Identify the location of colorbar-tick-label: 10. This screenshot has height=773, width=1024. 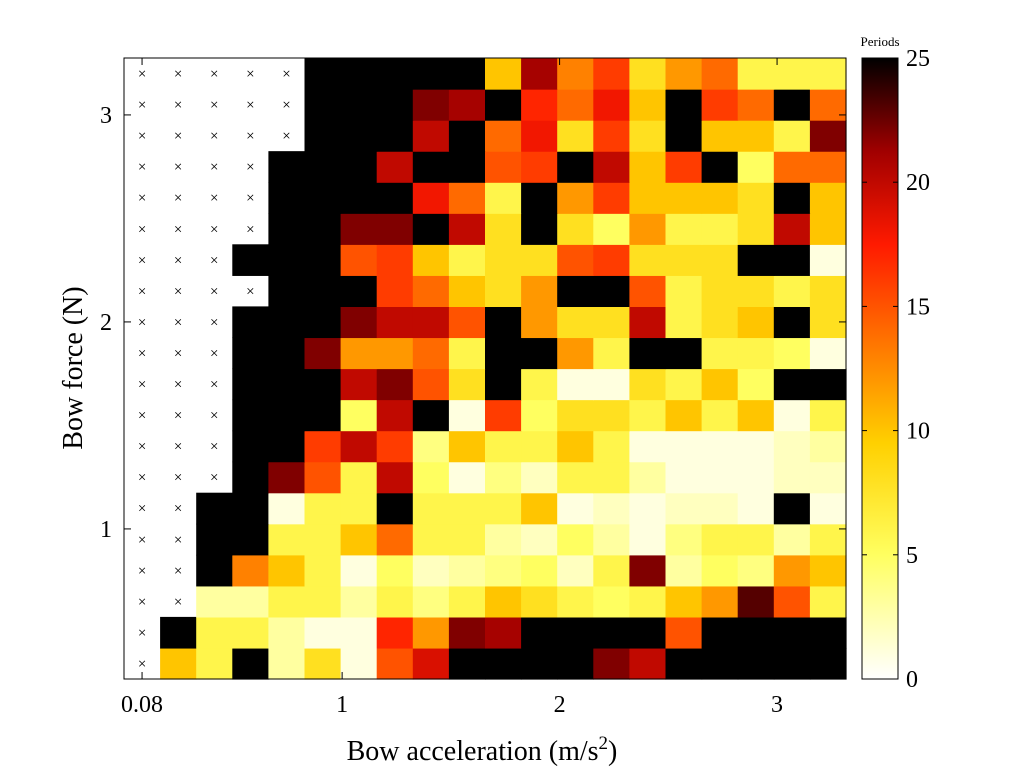
(918, 432).